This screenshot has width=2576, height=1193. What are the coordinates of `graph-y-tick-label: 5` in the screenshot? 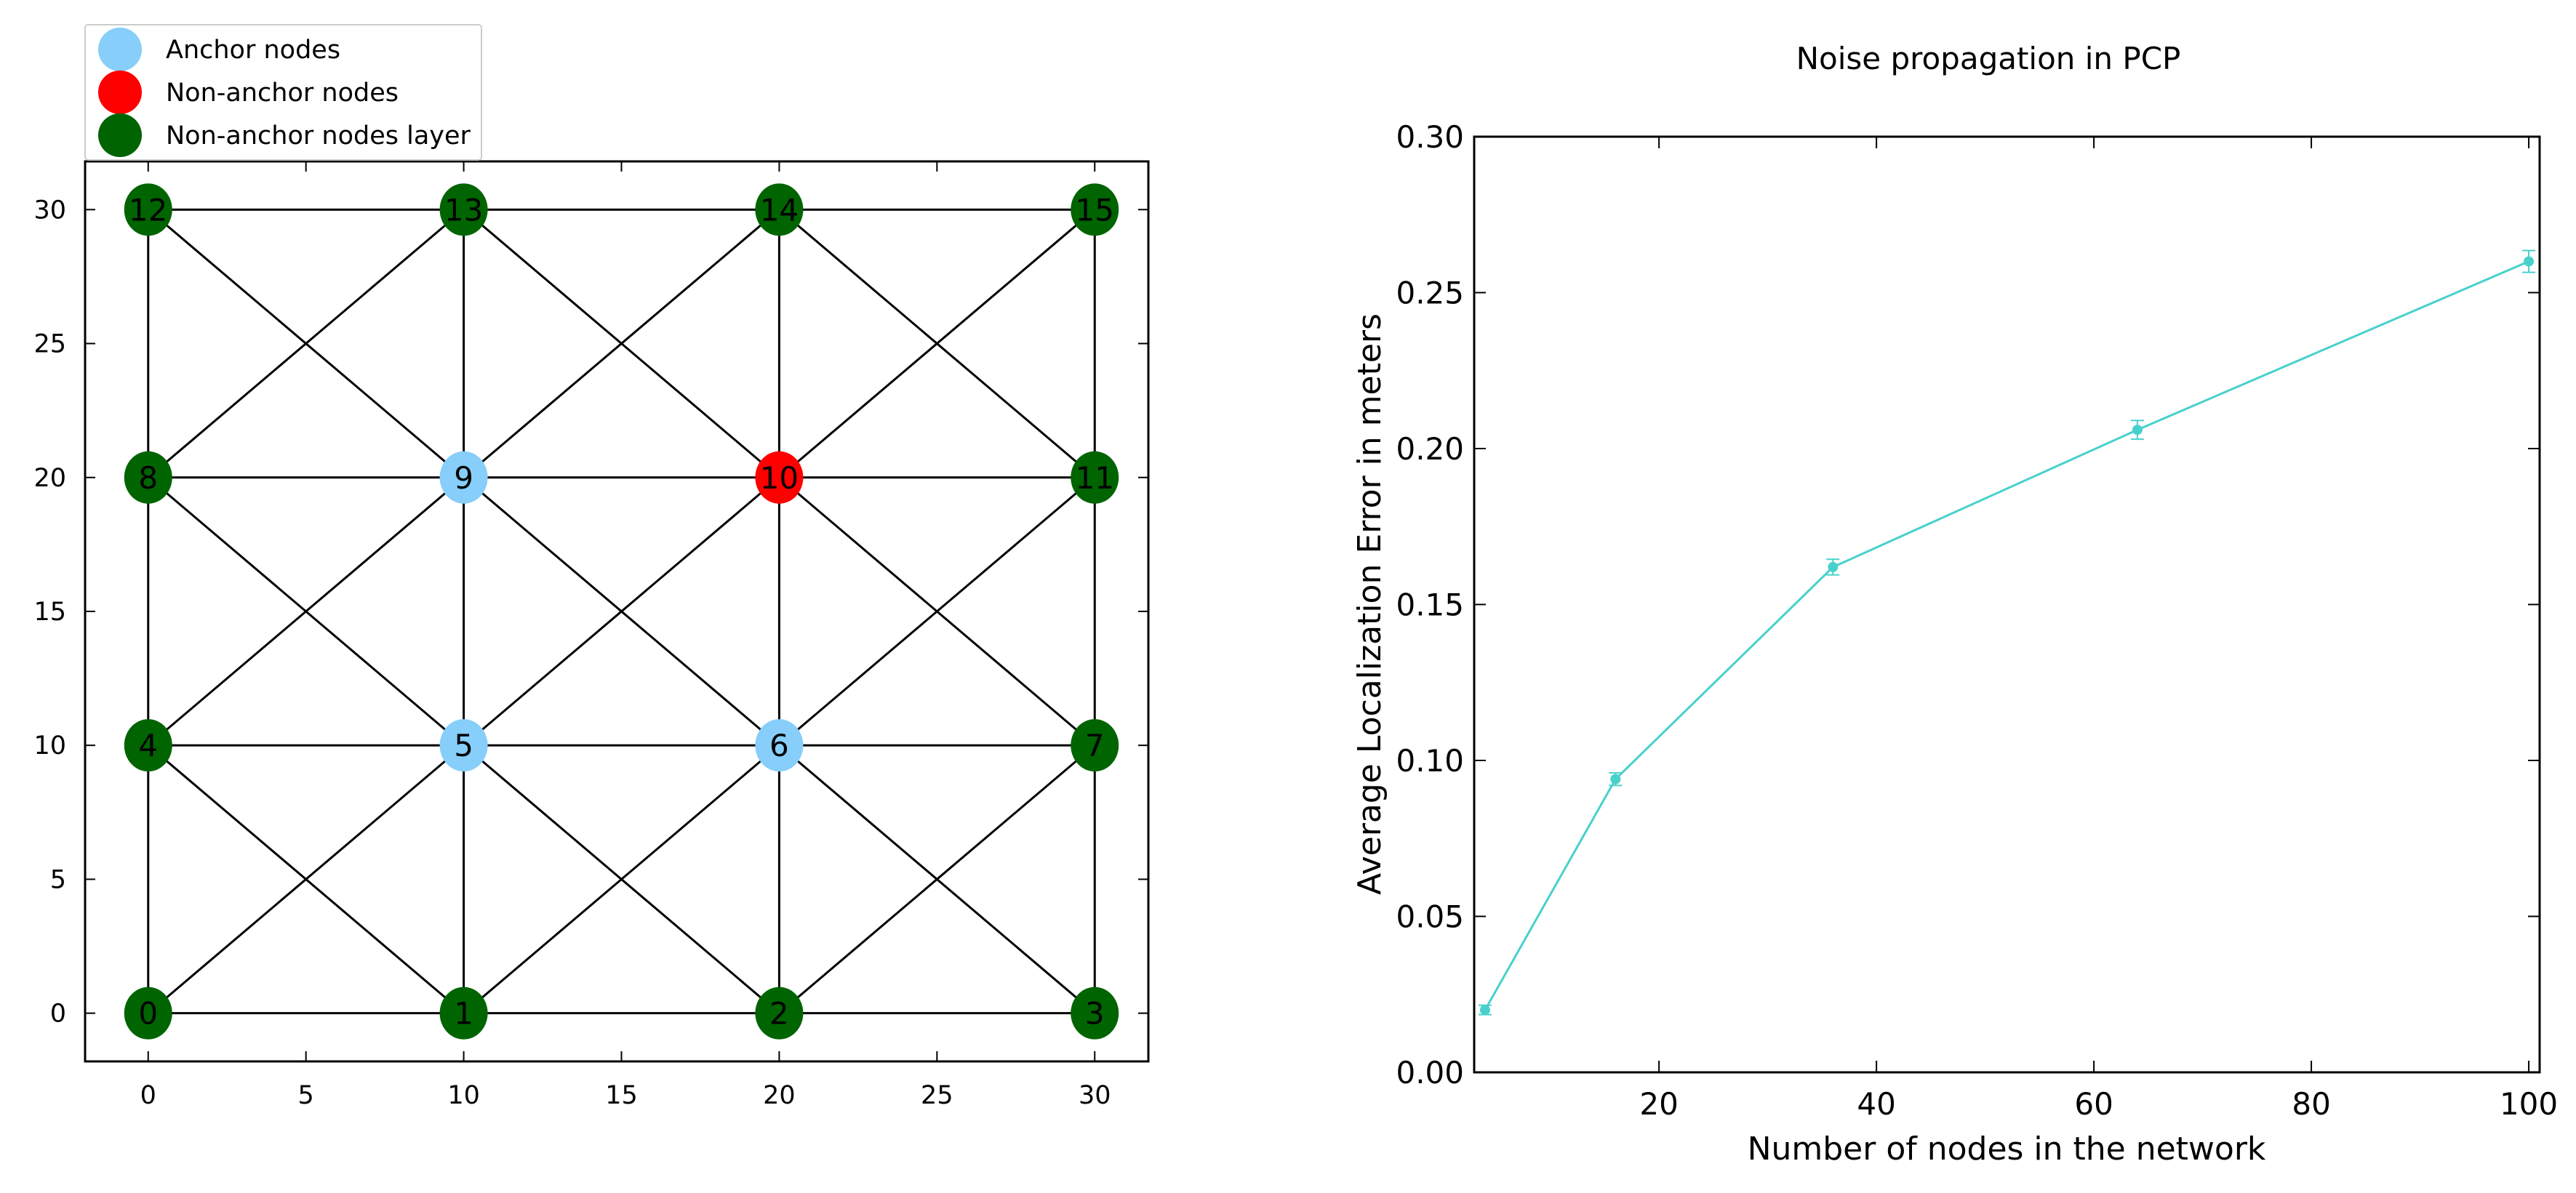 It's located at (58, 879).